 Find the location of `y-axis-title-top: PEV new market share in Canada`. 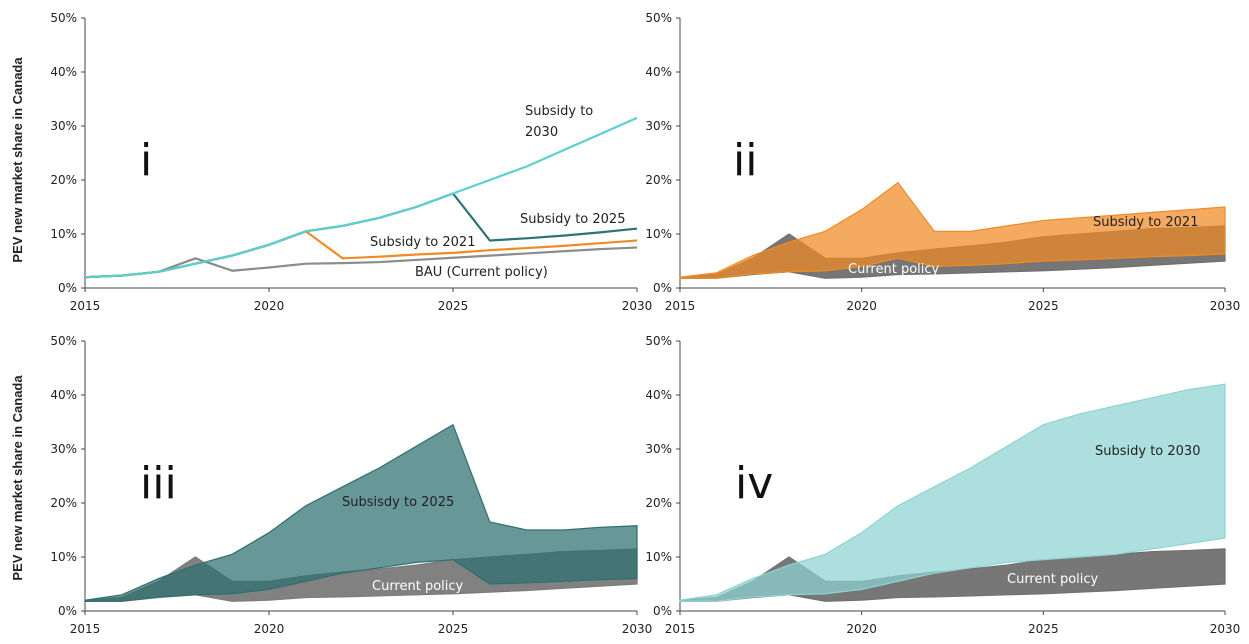

y-axis-title-top: PEV new market share in Canada is located at coordinates (17, 160).